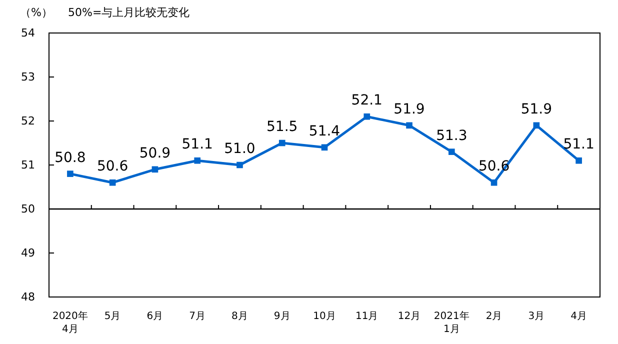 The image size is (618, 344). Describe the element at coordinates (324, 131) in the screenshot. I see `data-label: 51.4` at that location.